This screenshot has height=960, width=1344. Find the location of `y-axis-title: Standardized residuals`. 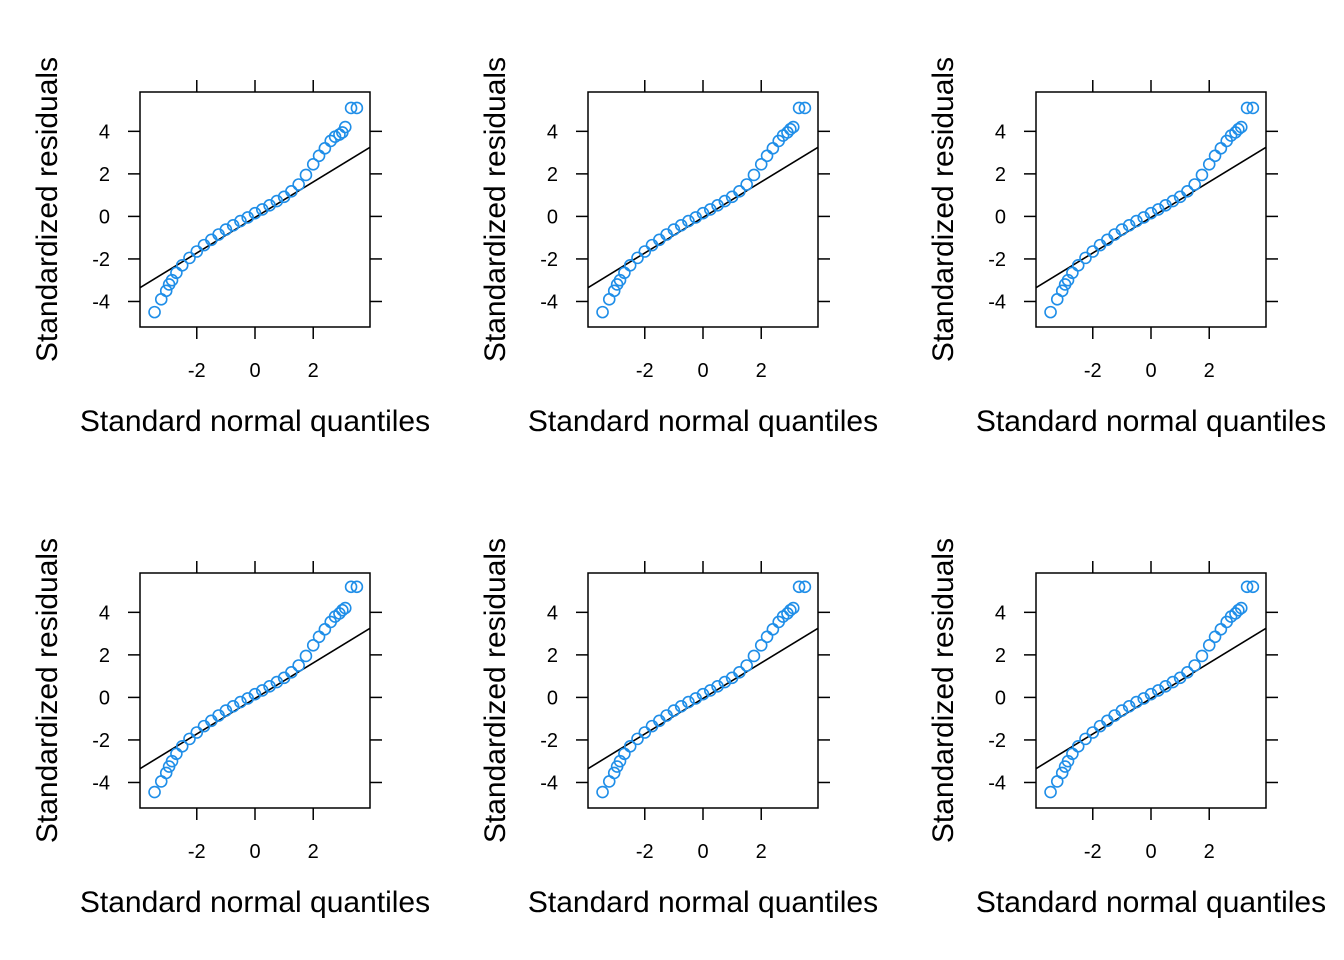

y-axis-title: Standardized residuals is located at coordinates (943, 690).